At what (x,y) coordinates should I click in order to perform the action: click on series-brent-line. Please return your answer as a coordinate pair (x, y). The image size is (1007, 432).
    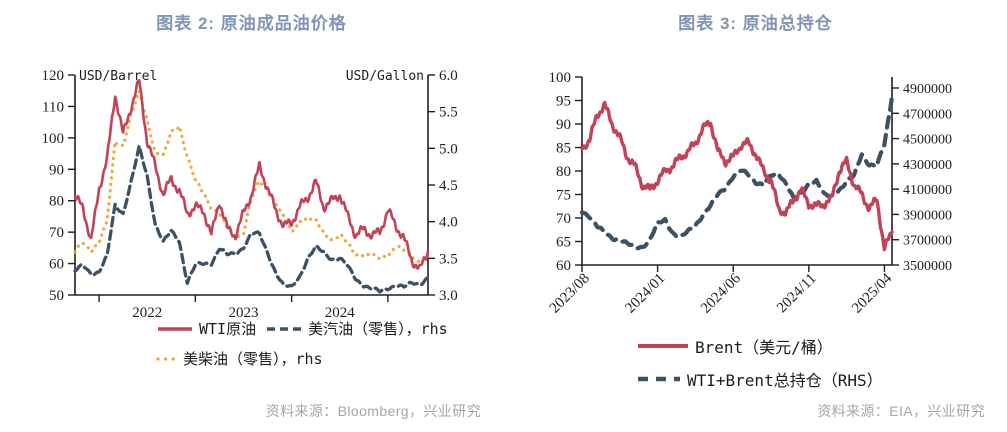
    Looking at the image, I should click on (737, 176).